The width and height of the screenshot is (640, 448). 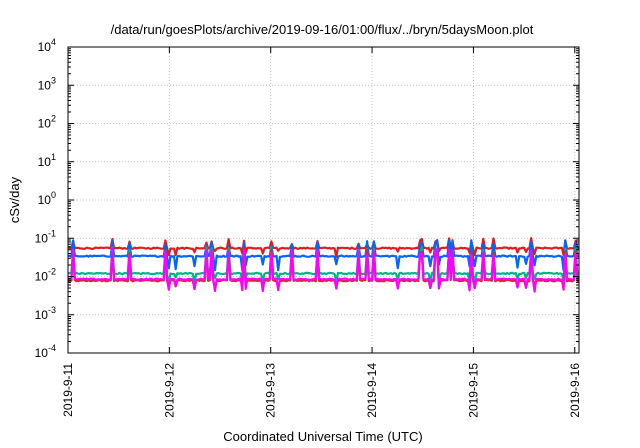 What do you see at coordinates (47, 160) in the screenshot?
I see `y-tick-label: 10¹` at bounding box center [47, 160].